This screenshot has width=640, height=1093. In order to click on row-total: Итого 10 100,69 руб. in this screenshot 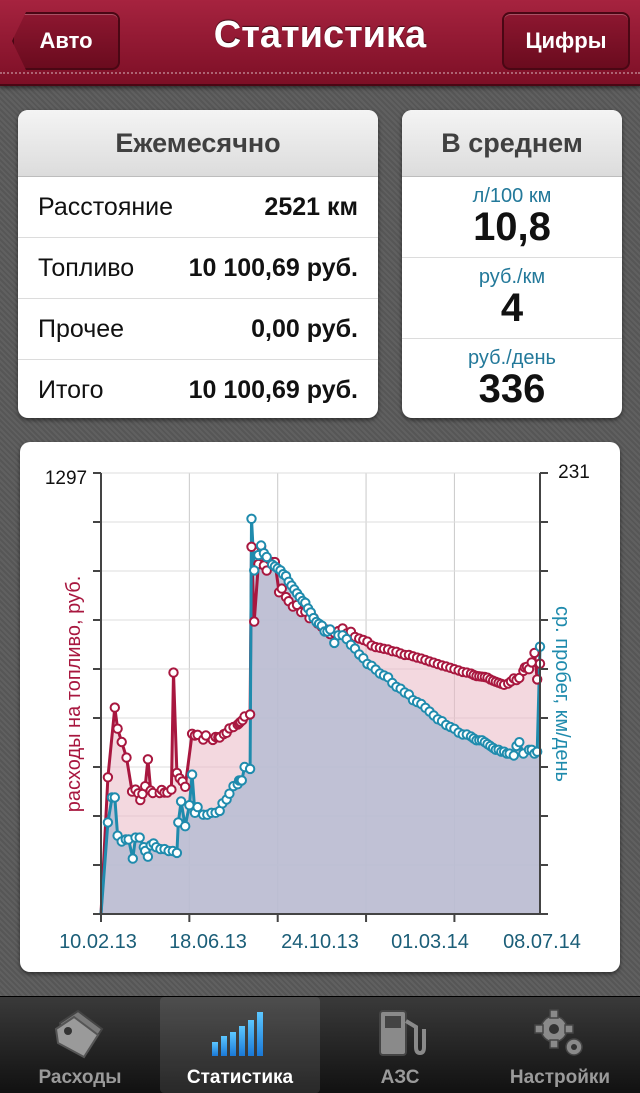, I will do `click(198, 389)`.